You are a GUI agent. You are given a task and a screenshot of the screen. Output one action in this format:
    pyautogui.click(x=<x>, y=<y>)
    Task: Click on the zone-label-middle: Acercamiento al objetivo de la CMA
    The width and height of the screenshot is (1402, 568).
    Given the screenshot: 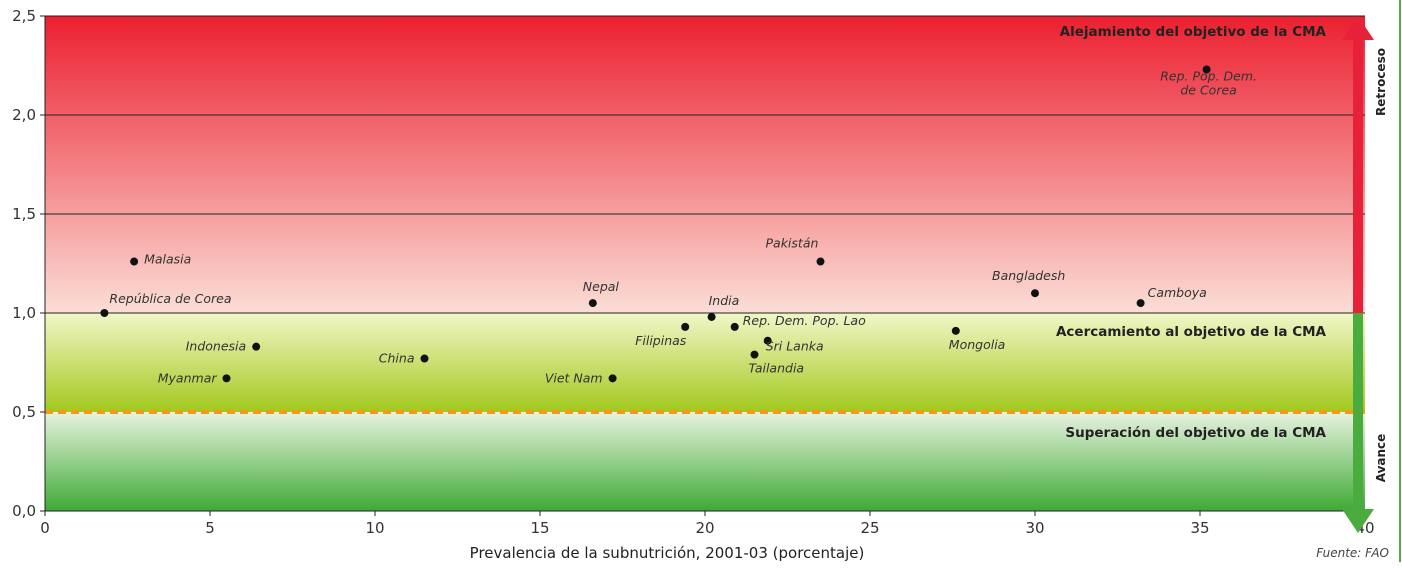 What is the action you would take?
    pyautogui.click(x=1191, y=332)
    